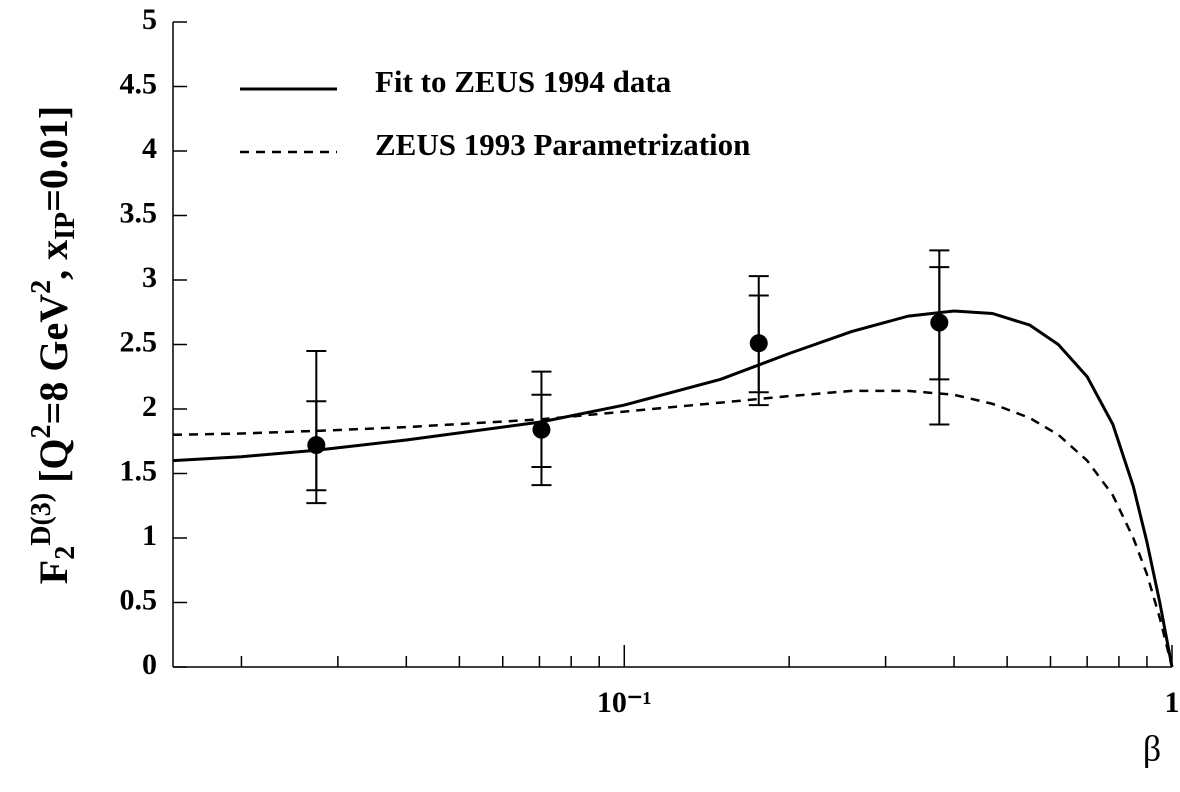 This screenshot has width=1180, height=792. Describe the element at coordinates (53, 572) in the screenshot. I see `y-axis-label-part: F` at that location.